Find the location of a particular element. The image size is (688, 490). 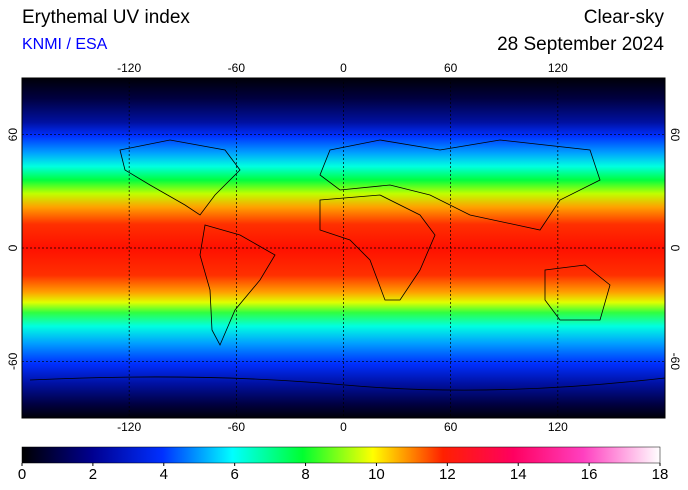

colorbar-tick-label: 18 is located at coordinates (660, 474).